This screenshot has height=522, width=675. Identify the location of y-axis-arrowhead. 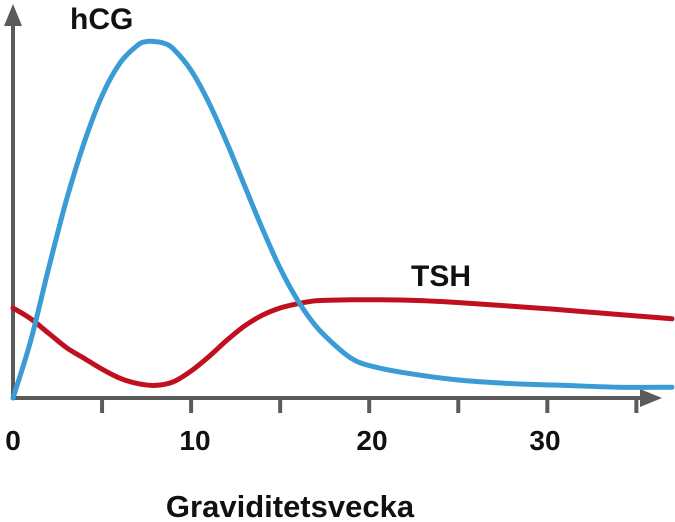
(13, 15).